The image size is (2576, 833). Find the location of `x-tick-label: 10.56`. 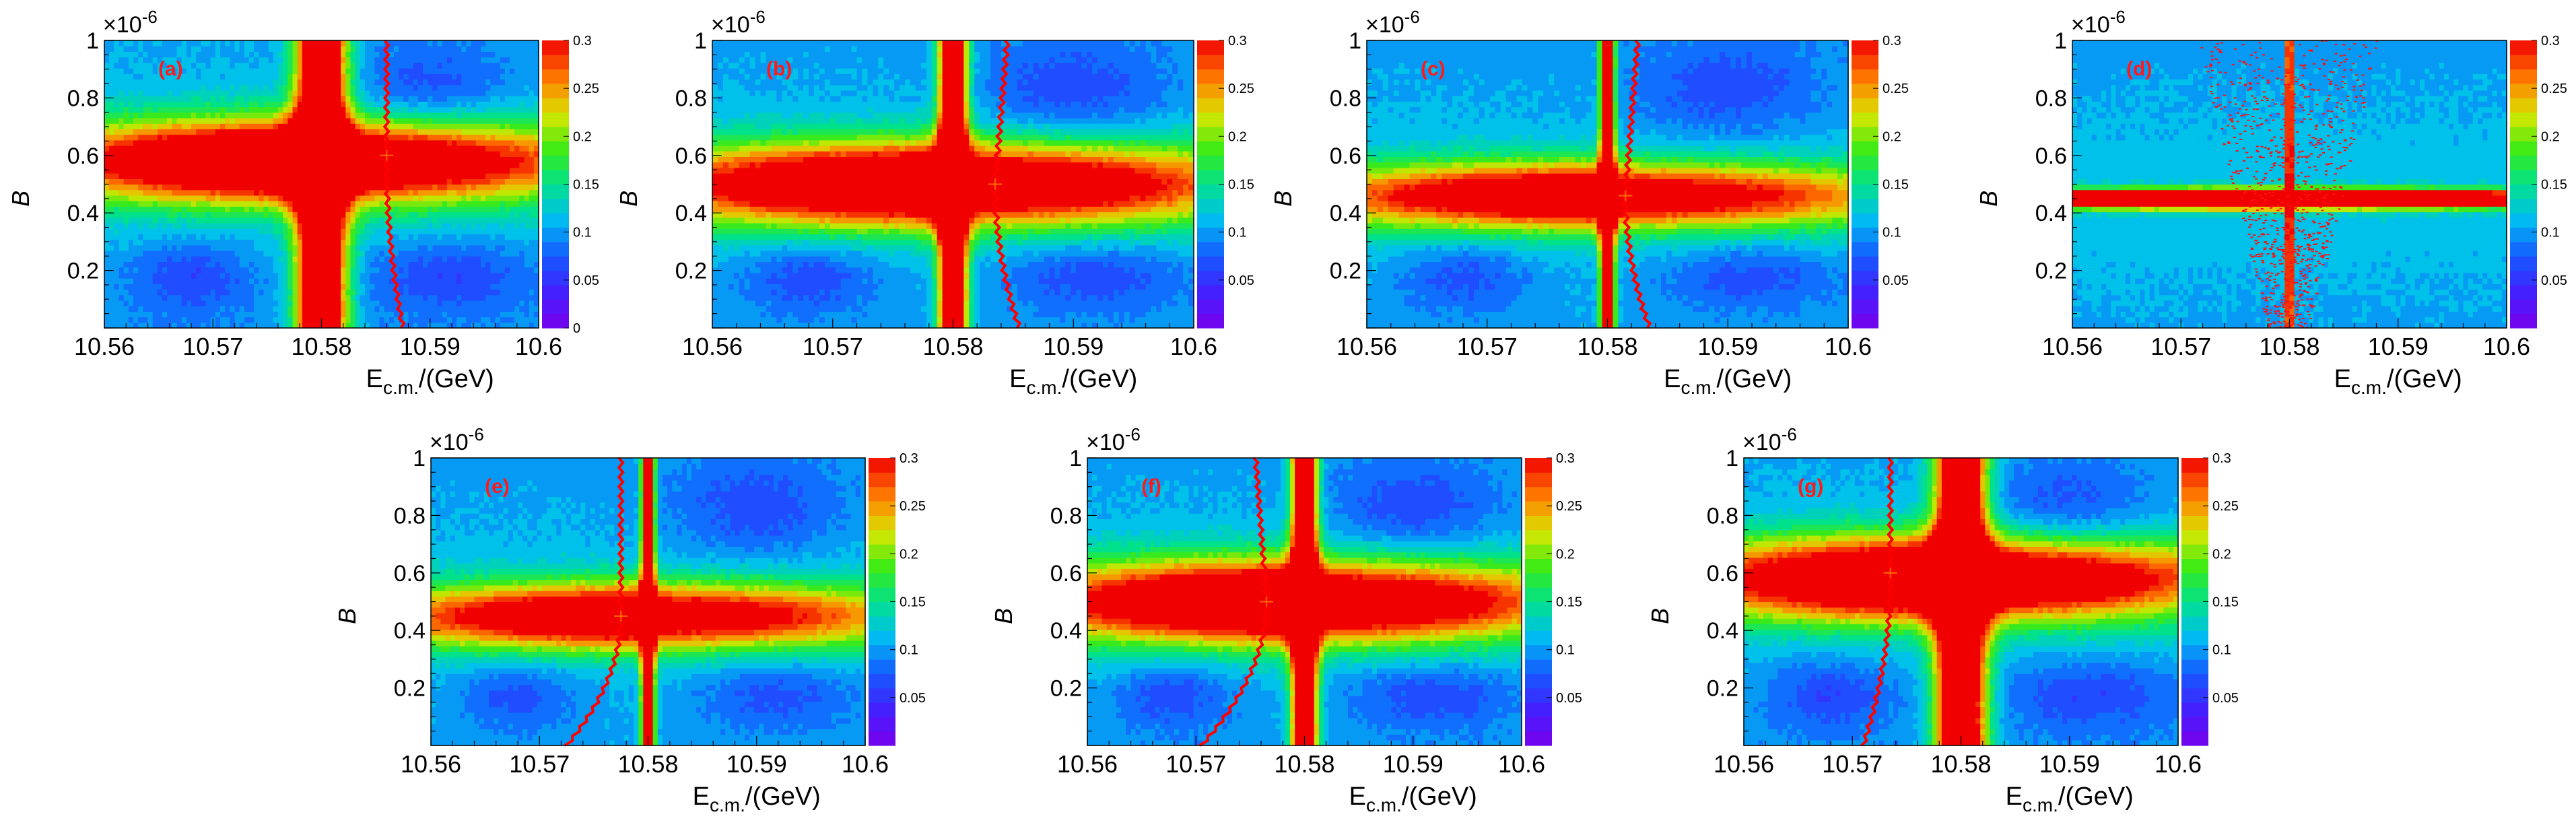

x-tick-label: 10.56 is located at coordinates (104, 346).